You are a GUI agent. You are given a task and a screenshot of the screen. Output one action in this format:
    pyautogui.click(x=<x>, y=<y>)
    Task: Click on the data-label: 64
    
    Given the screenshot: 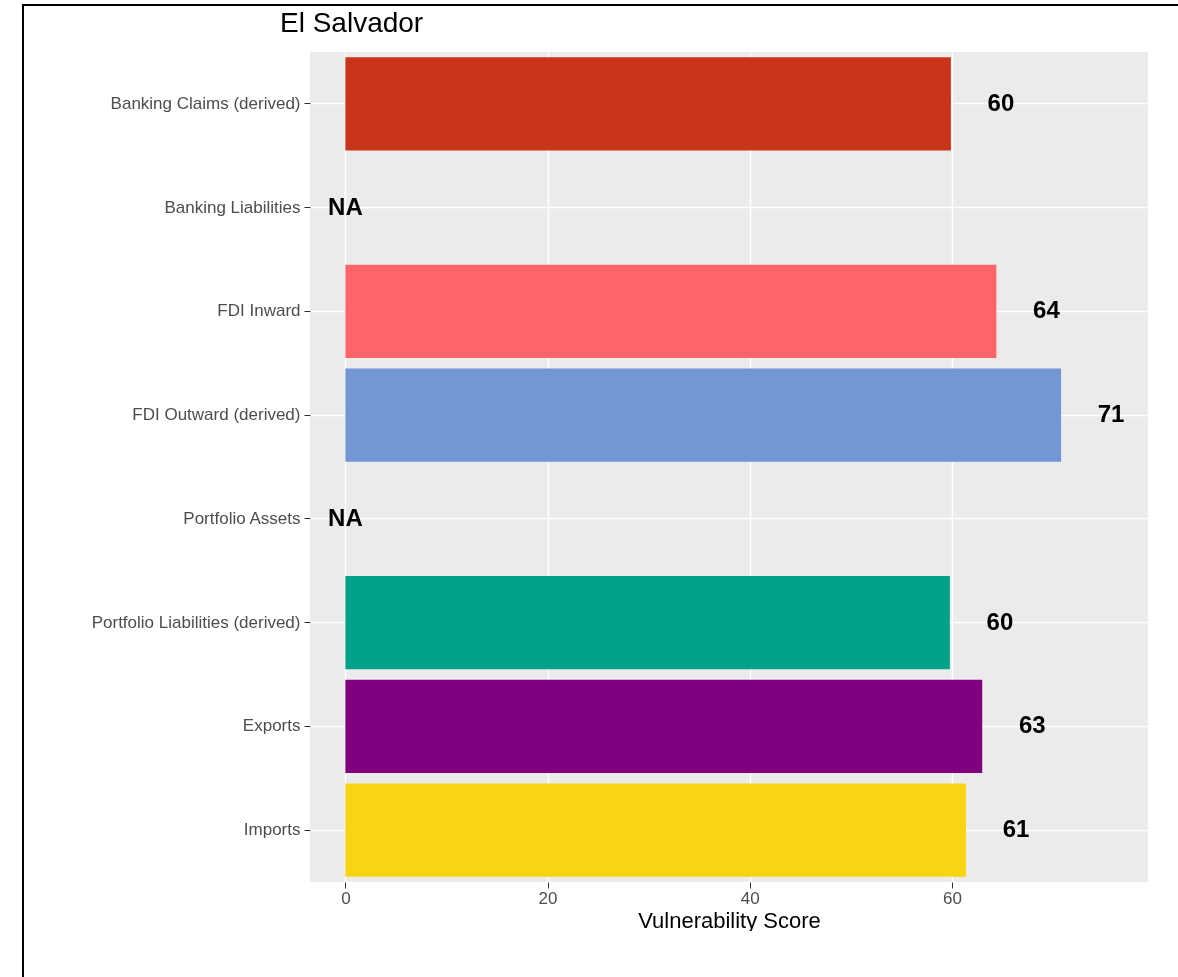 What is the action you would take?
    pyautogui.click(x=1047, y=310)
    